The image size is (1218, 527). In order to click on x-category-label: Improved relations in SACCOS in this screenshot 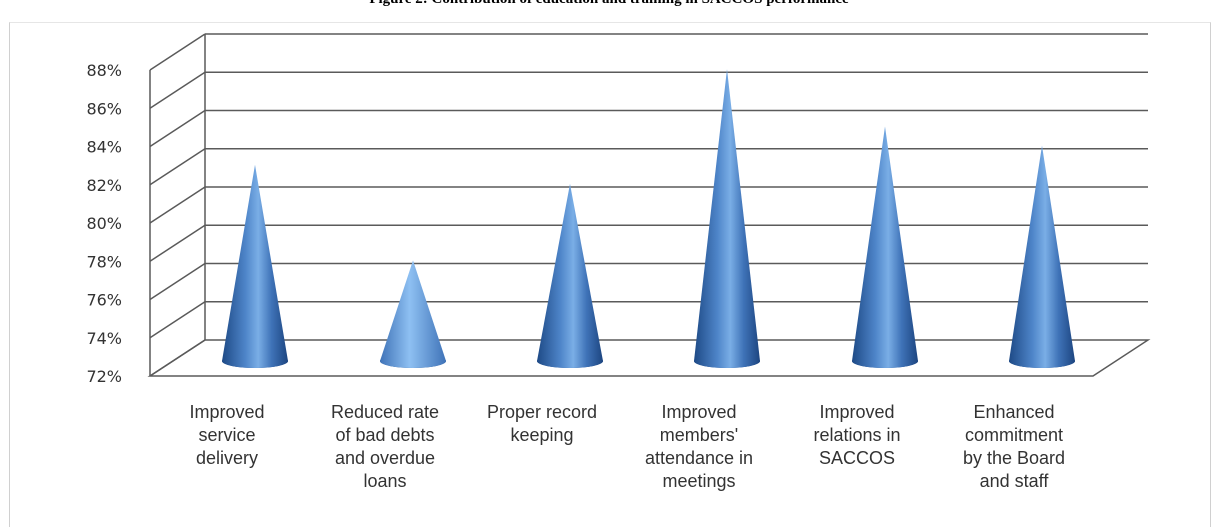, I will do `click(856, 435)`.